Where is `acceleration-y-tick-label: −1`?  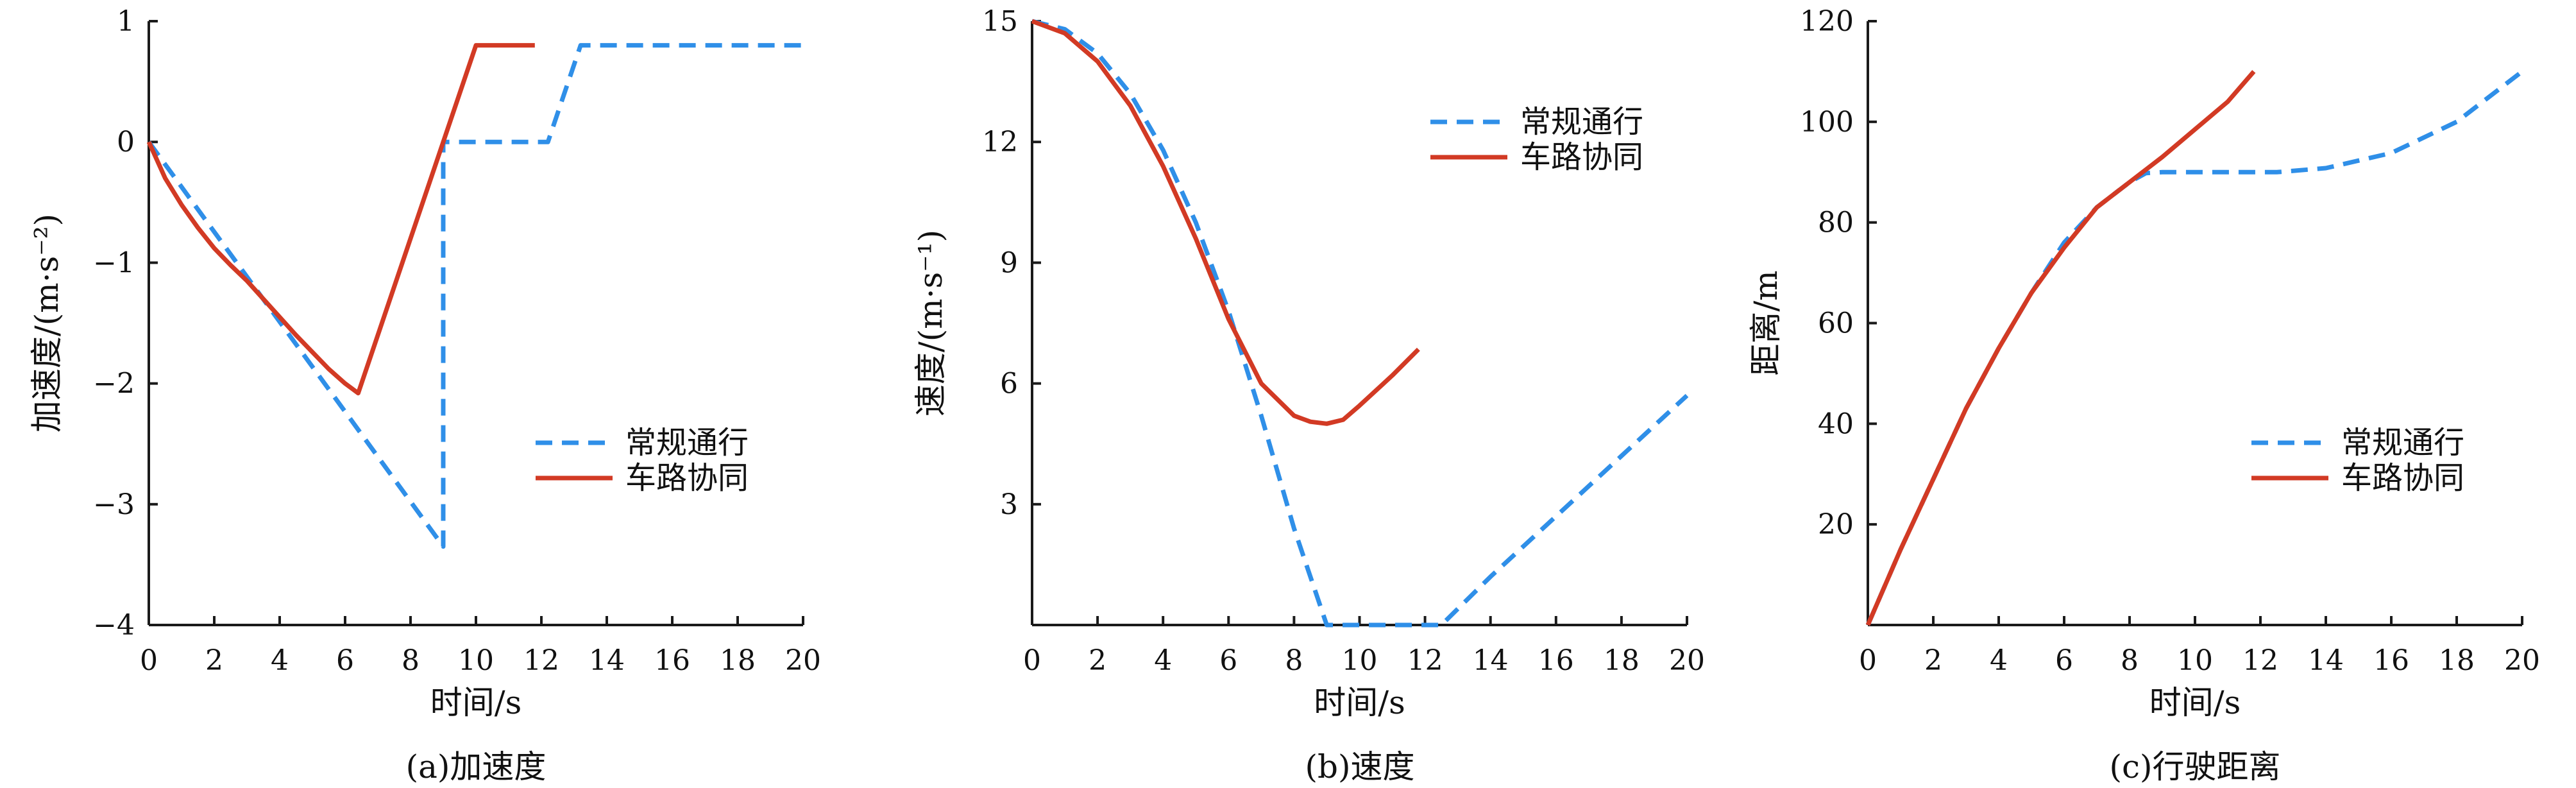 acceleration-y-tick-label: −1 is located at coordinates (114, 262).